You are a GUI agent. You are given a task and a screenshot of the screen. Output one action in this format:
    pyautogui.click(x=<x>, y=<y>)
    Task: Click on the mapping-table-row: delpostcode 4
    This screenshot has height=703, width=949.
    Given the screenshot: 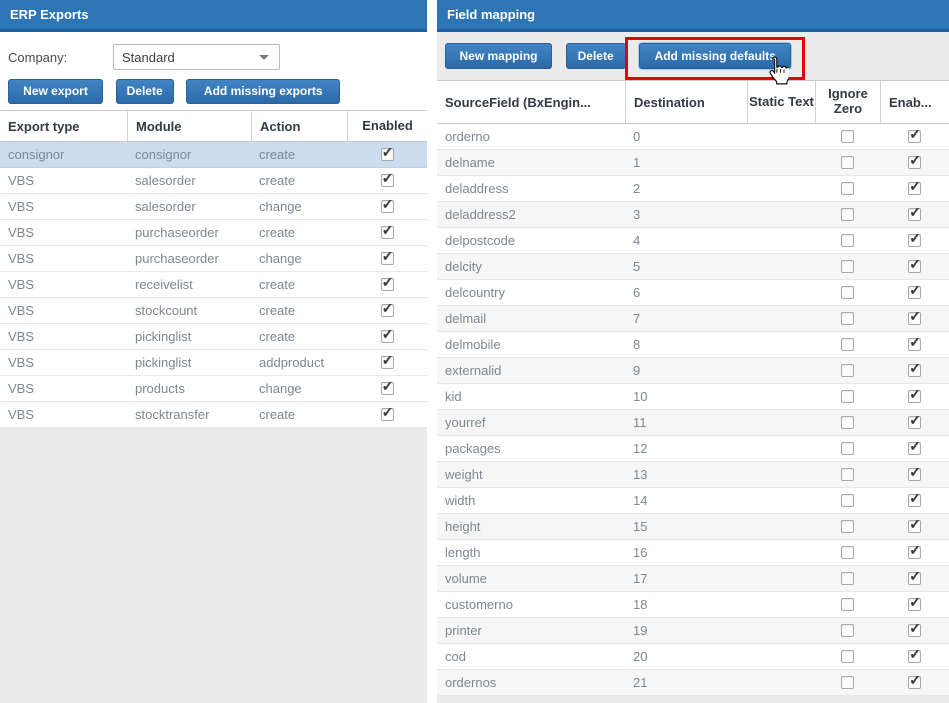 What is the action you would take?
    pyautogui.click(x=693, y=241)
    